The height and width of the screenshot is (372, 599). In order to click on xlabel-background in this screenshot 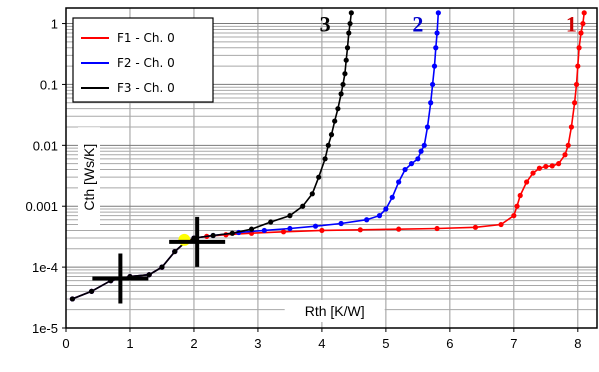, I will do `click(334, 311)`.